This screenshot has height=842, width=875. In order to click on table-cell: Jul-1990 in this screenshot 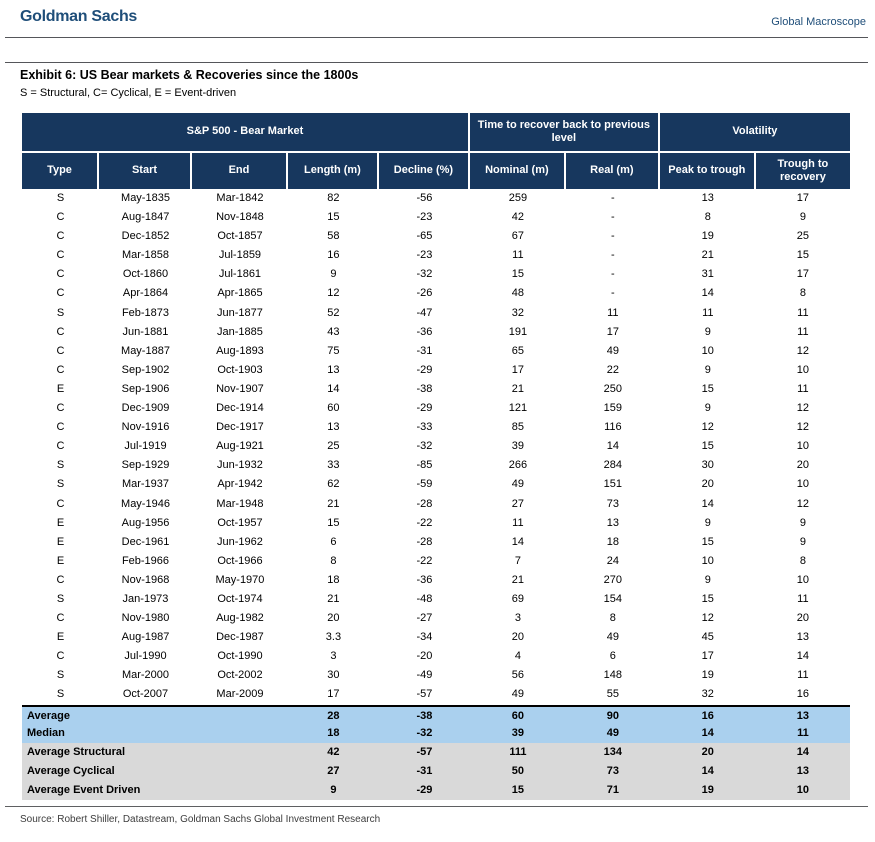, I will do `click(145, 656)`.